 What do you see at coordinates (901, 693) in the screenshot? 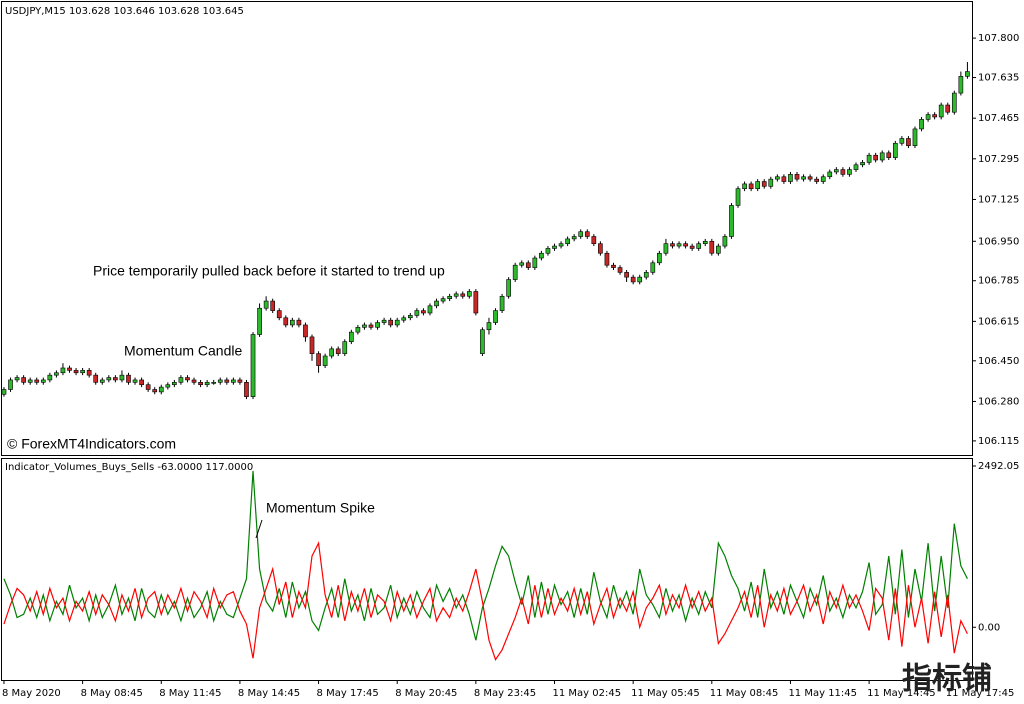
I see `x-tick-label: 11 May 14:45` at bounding box center [901, 693].